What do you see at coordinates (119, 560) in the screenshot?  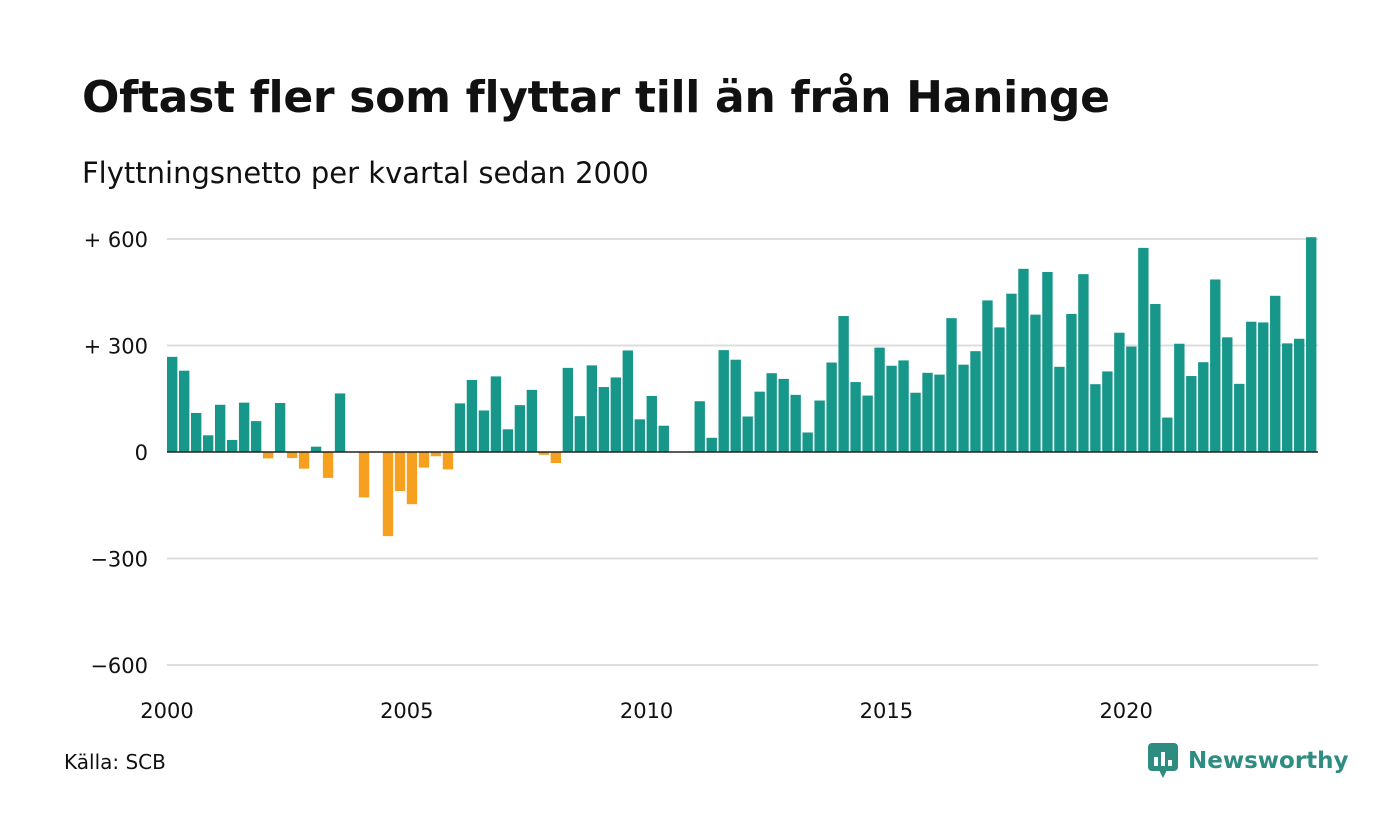 I see `y-tick-label: −300` at bounding box center [119, 560].